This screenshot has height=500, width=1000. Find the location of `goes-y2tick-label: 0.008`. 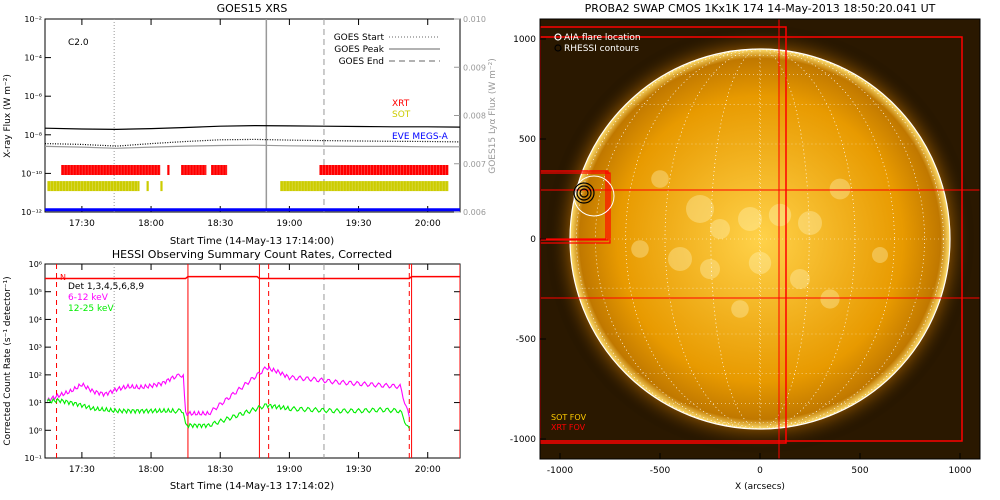

goes-y2tick-label: 0.008 is located at coordinates (474, 116).